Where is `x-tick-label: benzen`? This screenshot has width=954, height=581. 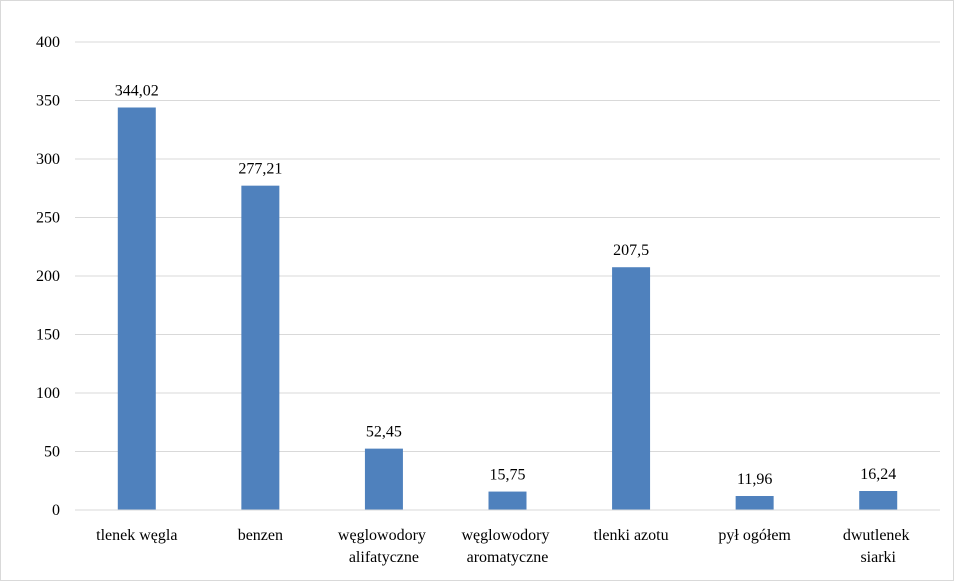
x-tick-label: benzen is located at coordinates (260, 535).